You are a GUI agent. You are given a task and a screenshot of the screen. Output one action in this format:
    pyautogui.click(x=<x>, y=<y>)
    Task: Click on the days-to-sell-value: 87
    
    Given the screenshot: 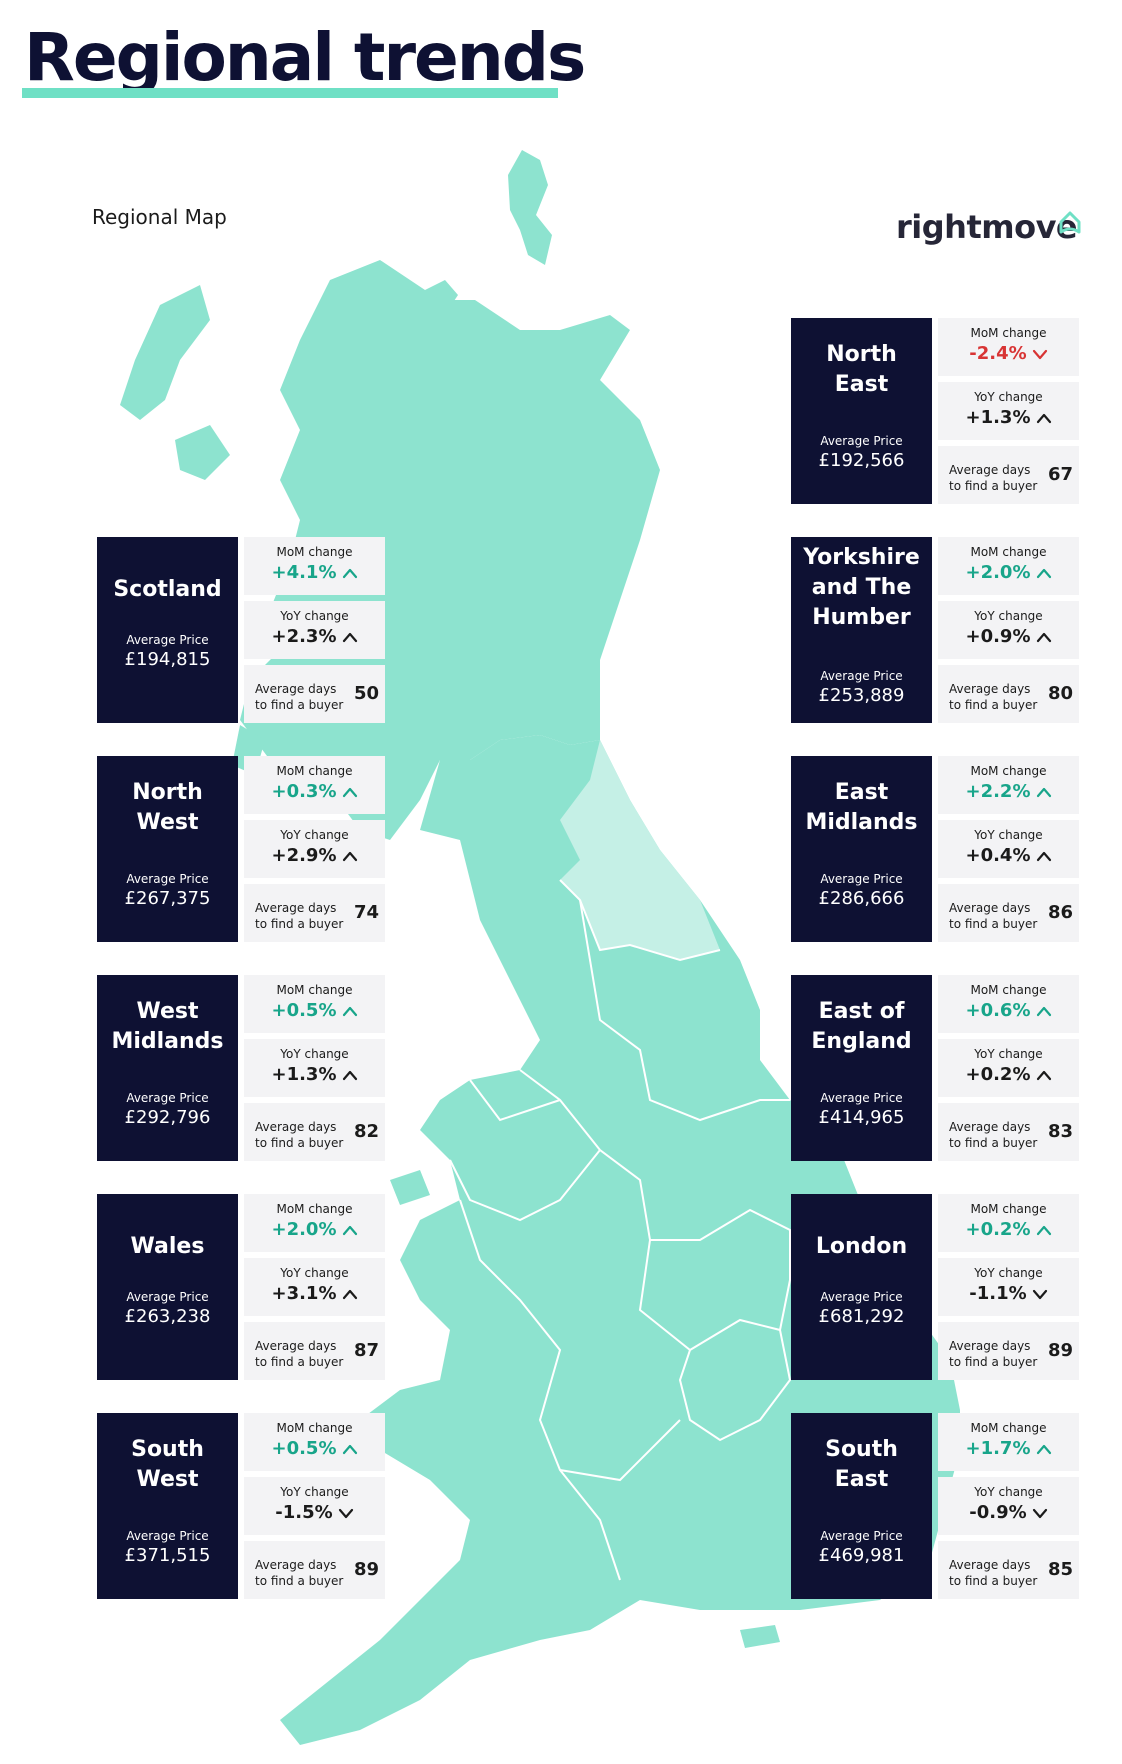 What is the action you would take?
    pyautogui.click(x=367, y=1350)
    